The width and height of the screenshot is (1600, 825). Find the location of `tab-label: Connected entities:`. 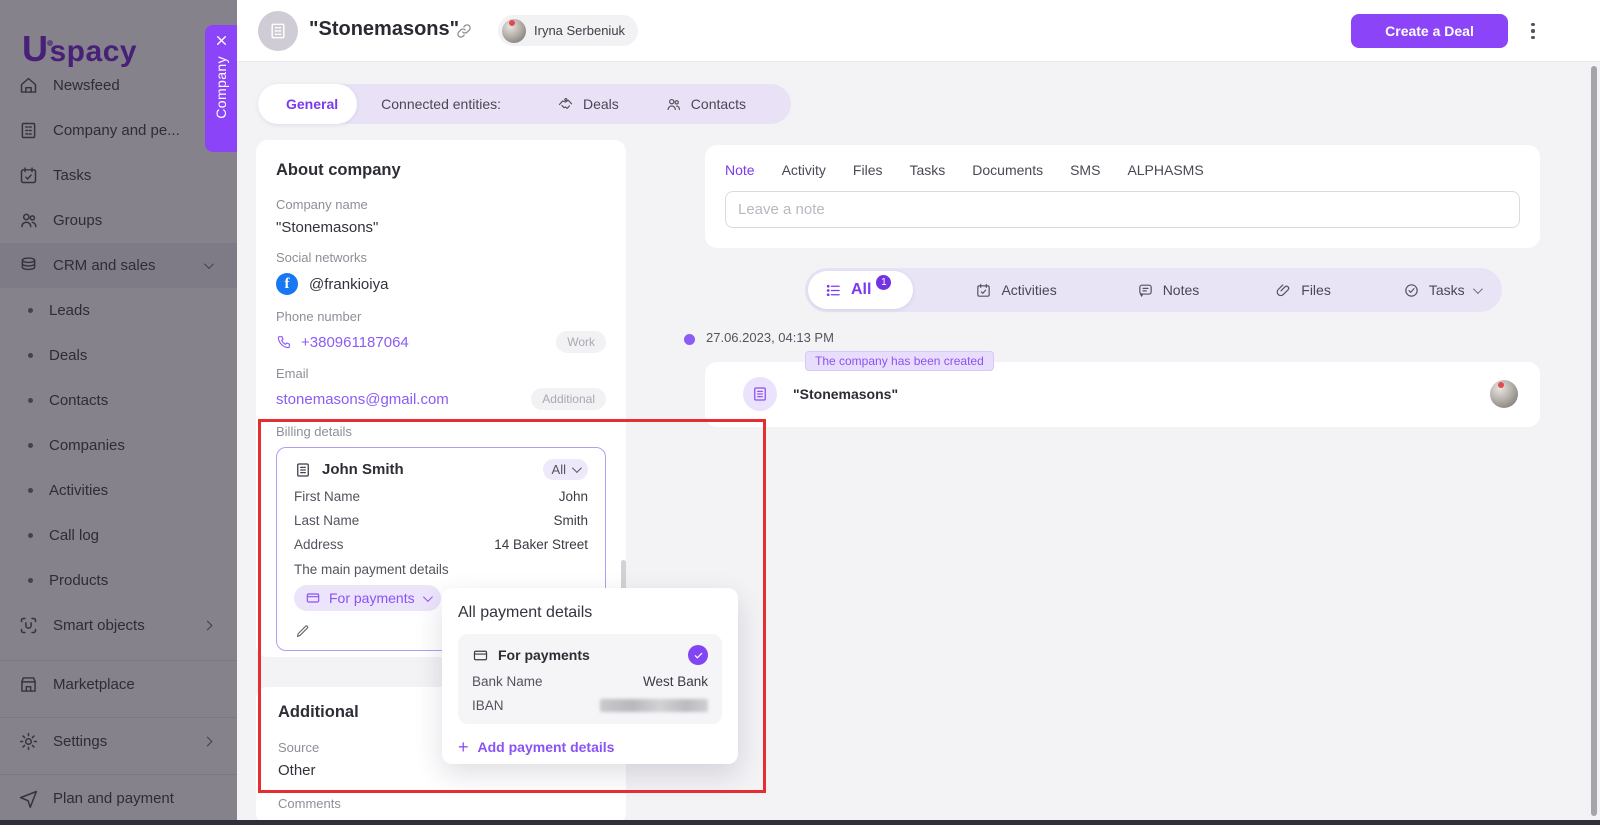

tab-label: Connected entities: is located at coordinates (441, 104).